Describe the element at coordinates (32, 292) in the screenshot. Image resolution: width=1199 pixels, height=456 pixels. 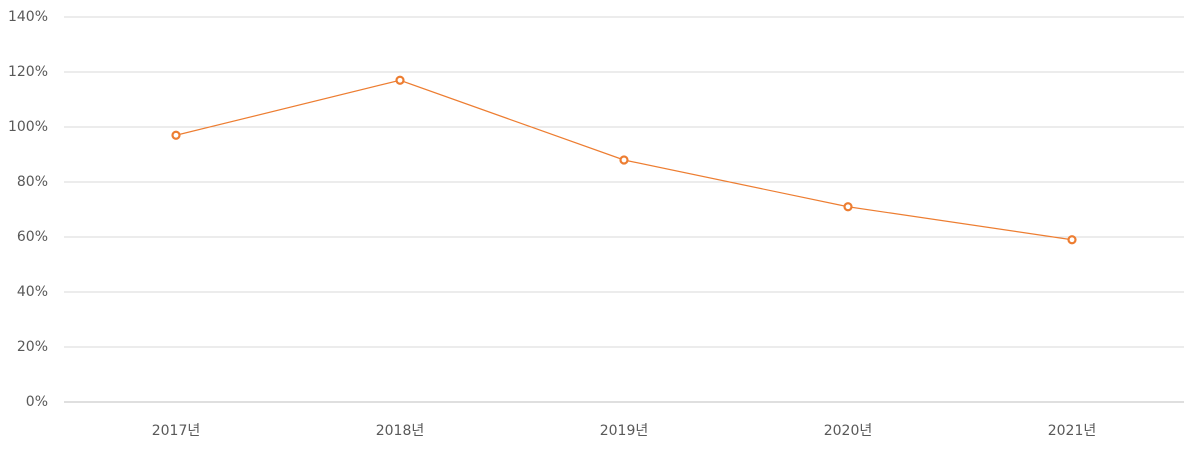
I see `y-tick-label: 40%` at that location.